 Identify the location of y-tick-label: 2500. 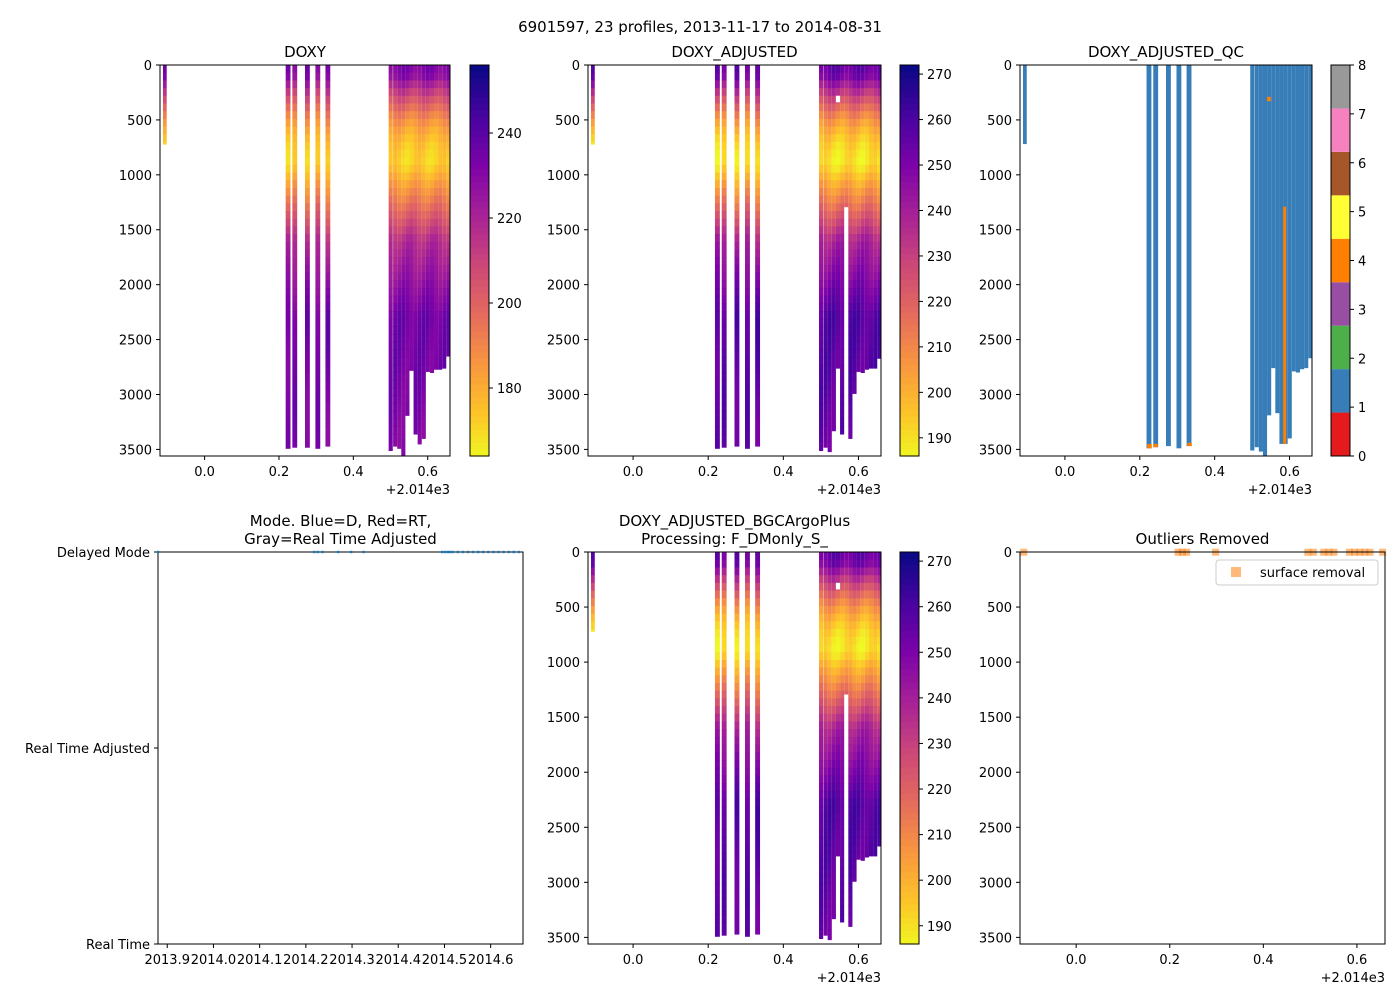
(563, 341).